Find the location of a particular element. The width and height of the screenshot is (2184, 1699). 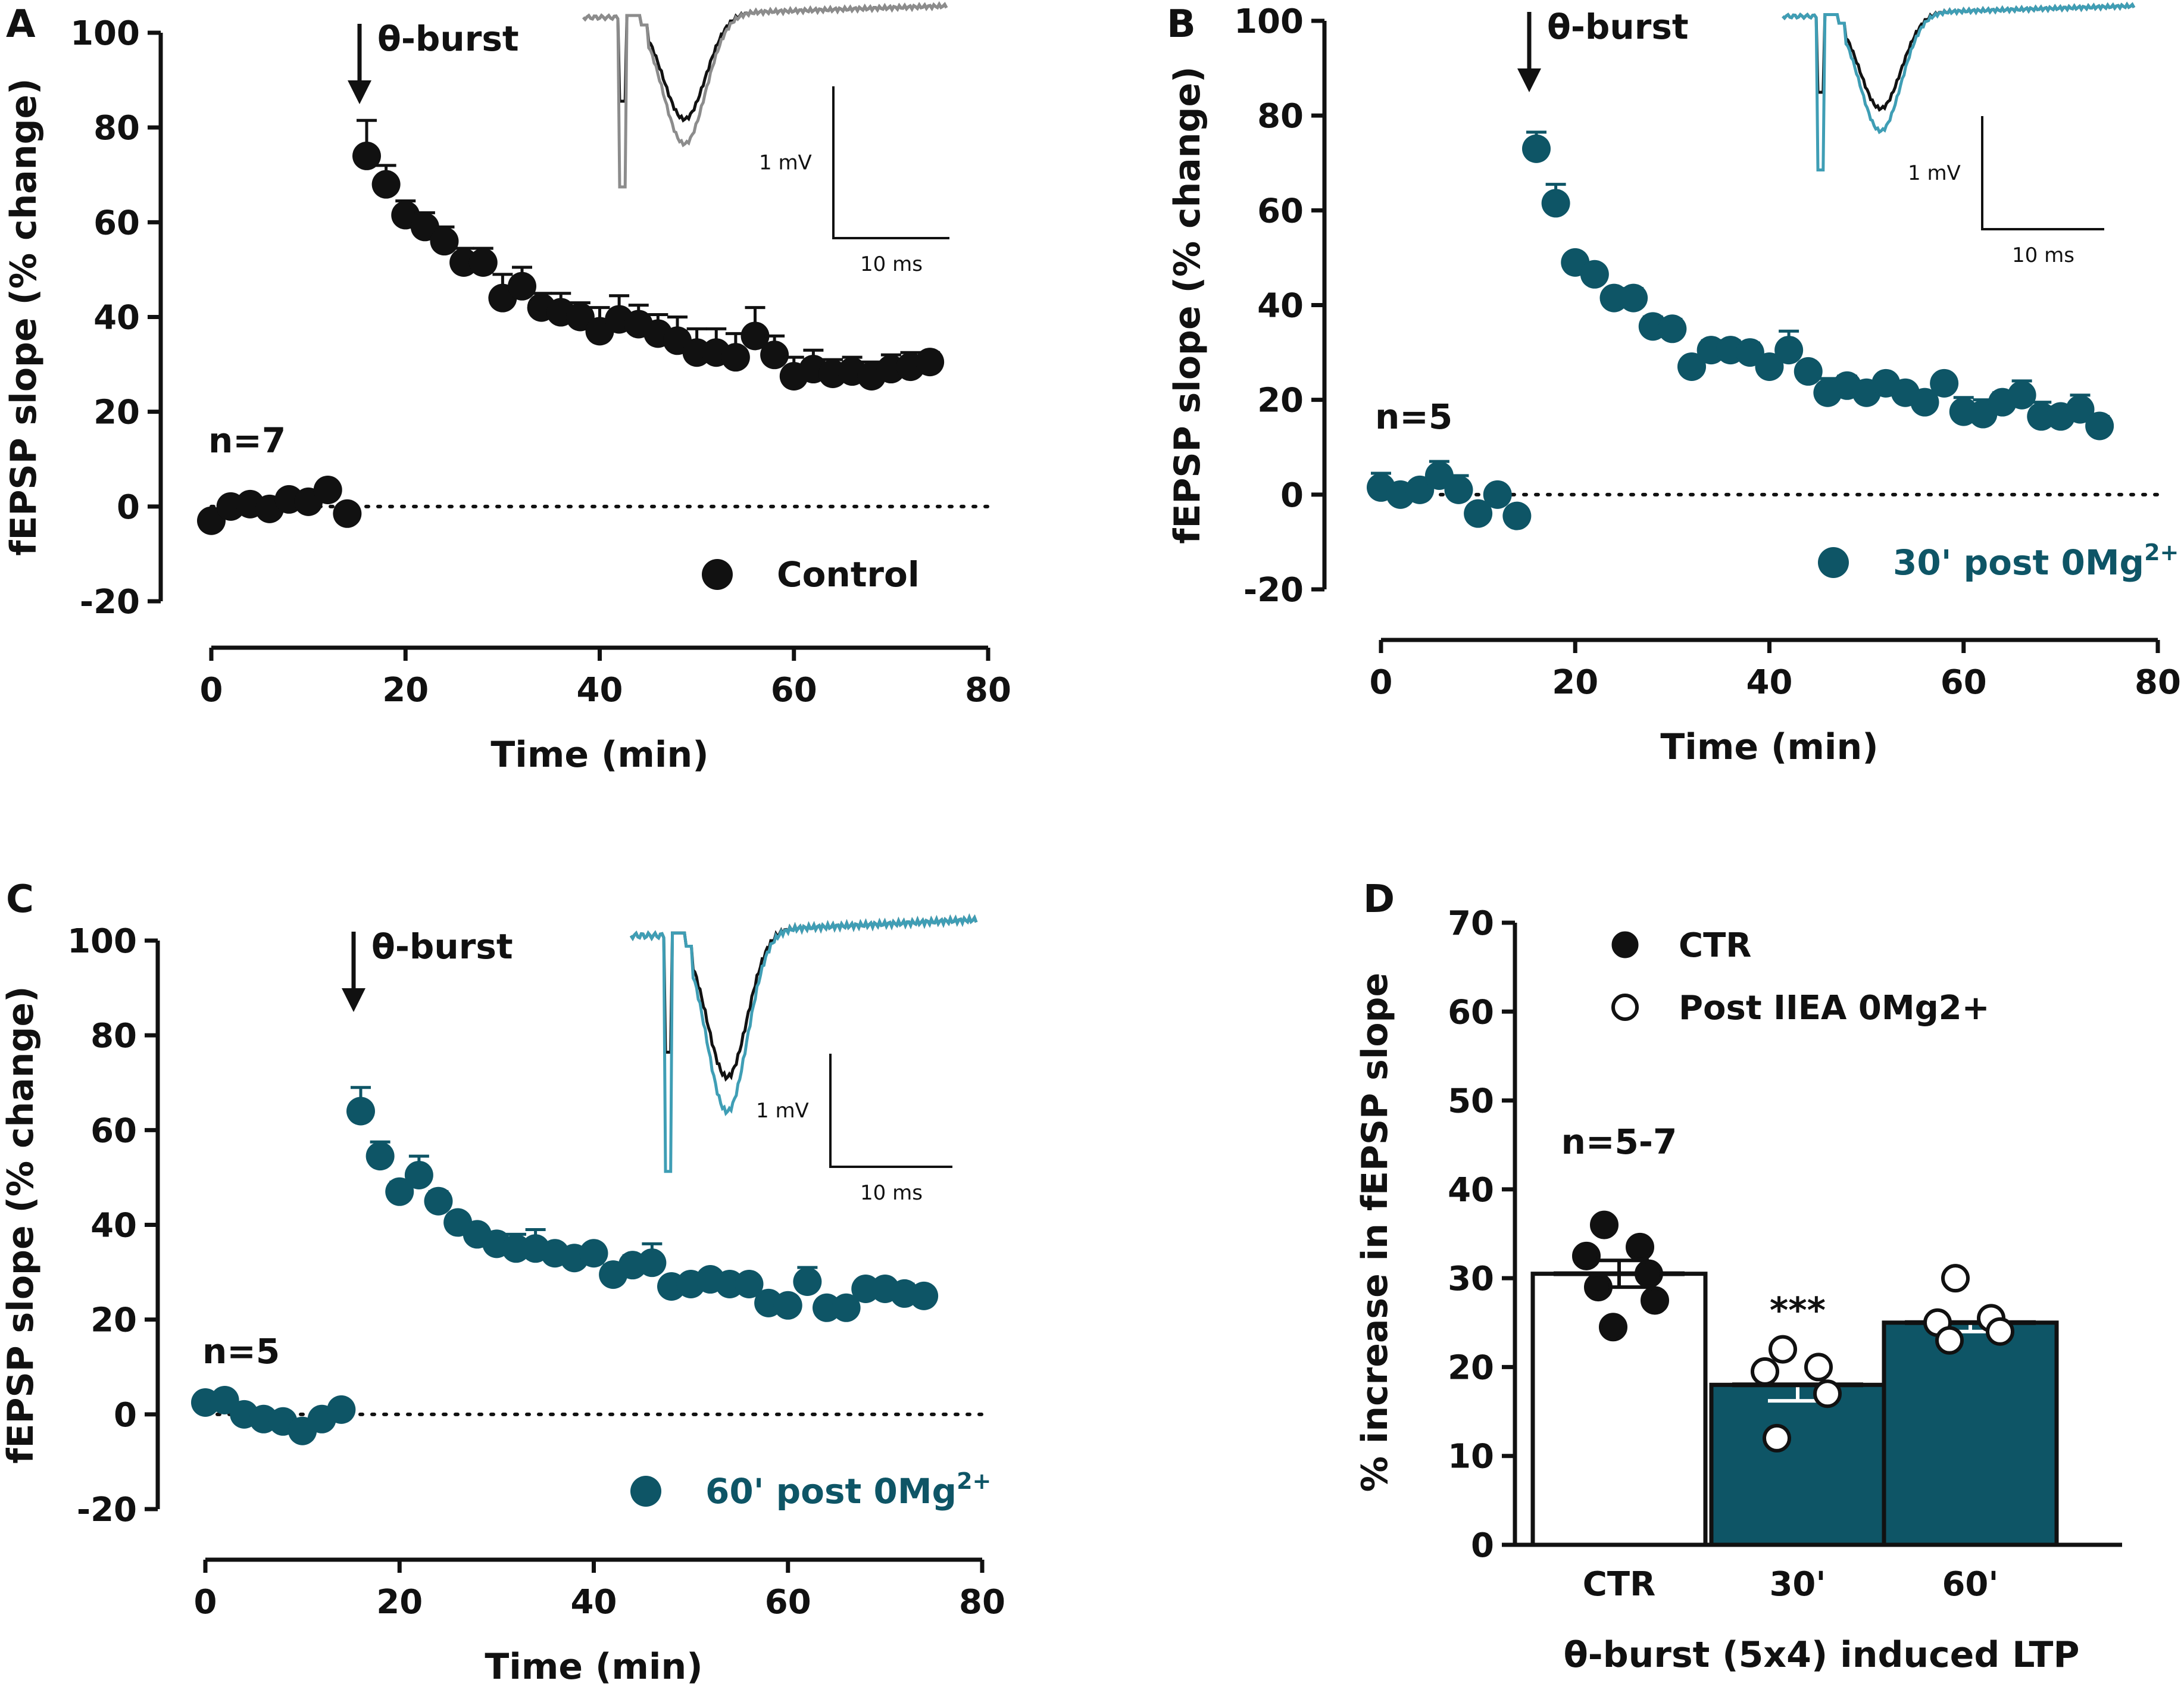

y-axis-title-c: fEPSP slope (% change) is located at coordinates (21, 1224).